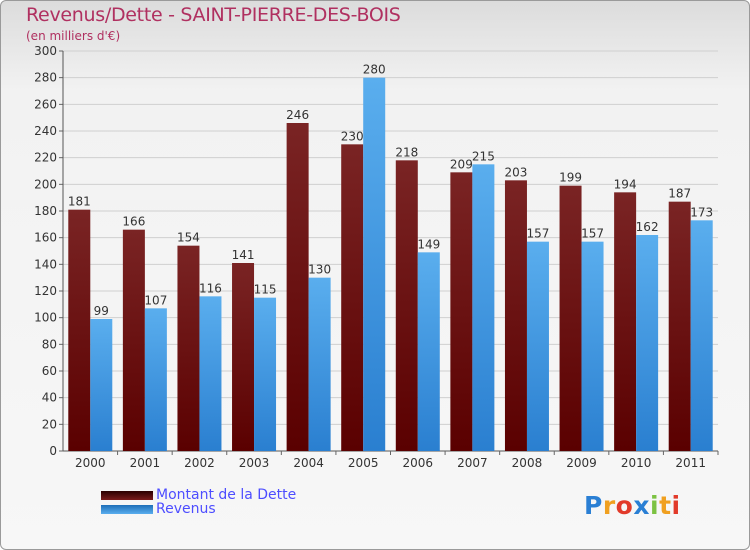 The height and width of the screenshot is (550, 750). I want to click on chart-subtitle: (en milliers d'€), so click(73, 36).